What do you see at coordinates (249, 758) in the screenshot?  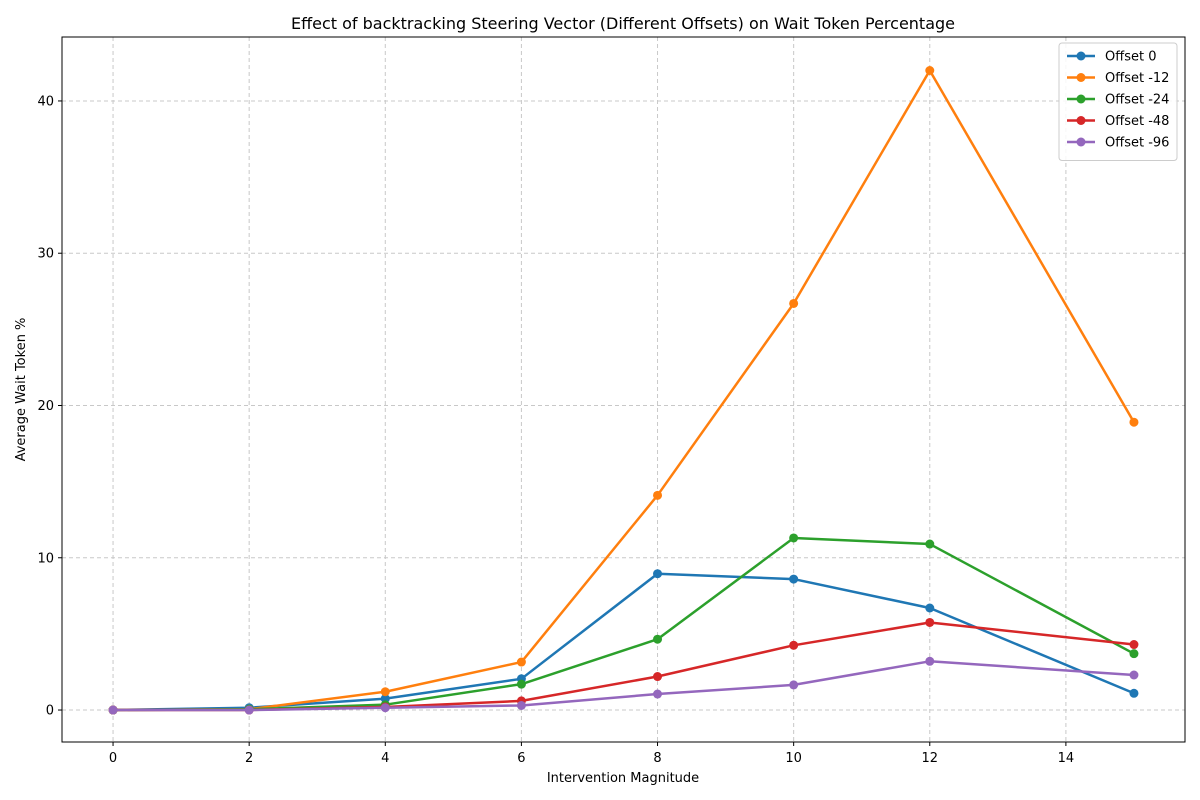 I see `x-tick-label: 2` at bounding box center [249, 758].